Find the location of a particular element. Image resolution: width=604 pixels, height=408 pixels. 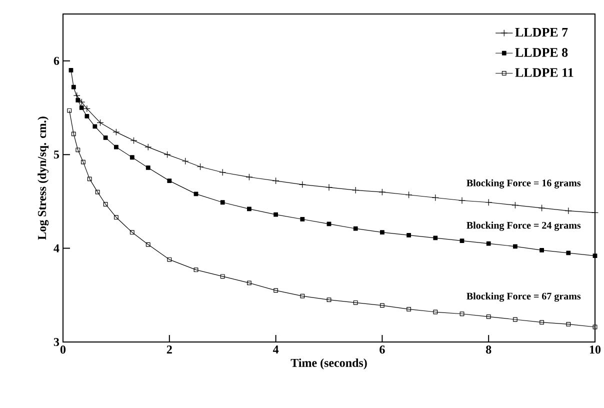

legend-label: LLDPE 7 is located at coordinates (541, 32).